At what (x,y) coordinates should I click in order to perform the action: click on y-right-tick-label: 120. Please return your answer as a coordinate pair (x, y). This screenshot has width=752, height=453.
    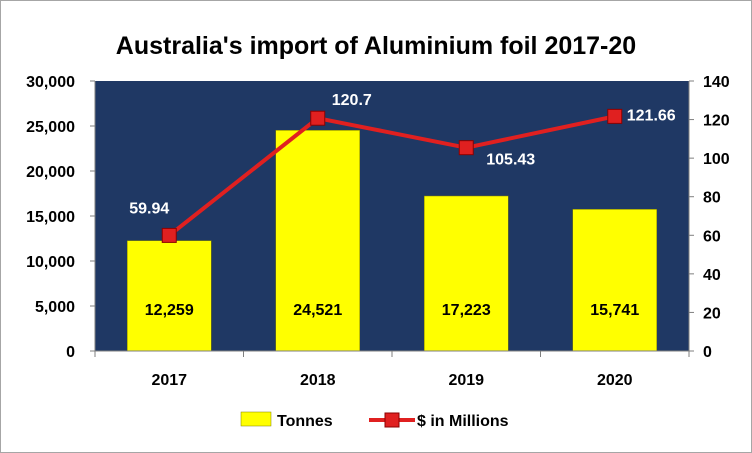
    Looking at the image, I should click on (716, 121).